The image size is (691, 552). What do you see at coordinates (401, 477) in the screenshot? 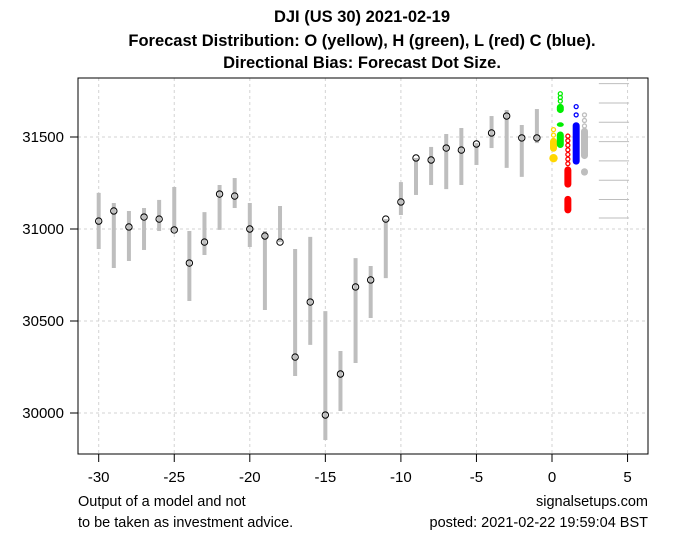
I see `x-tick-label: -10` at bounding box center [401, 477].